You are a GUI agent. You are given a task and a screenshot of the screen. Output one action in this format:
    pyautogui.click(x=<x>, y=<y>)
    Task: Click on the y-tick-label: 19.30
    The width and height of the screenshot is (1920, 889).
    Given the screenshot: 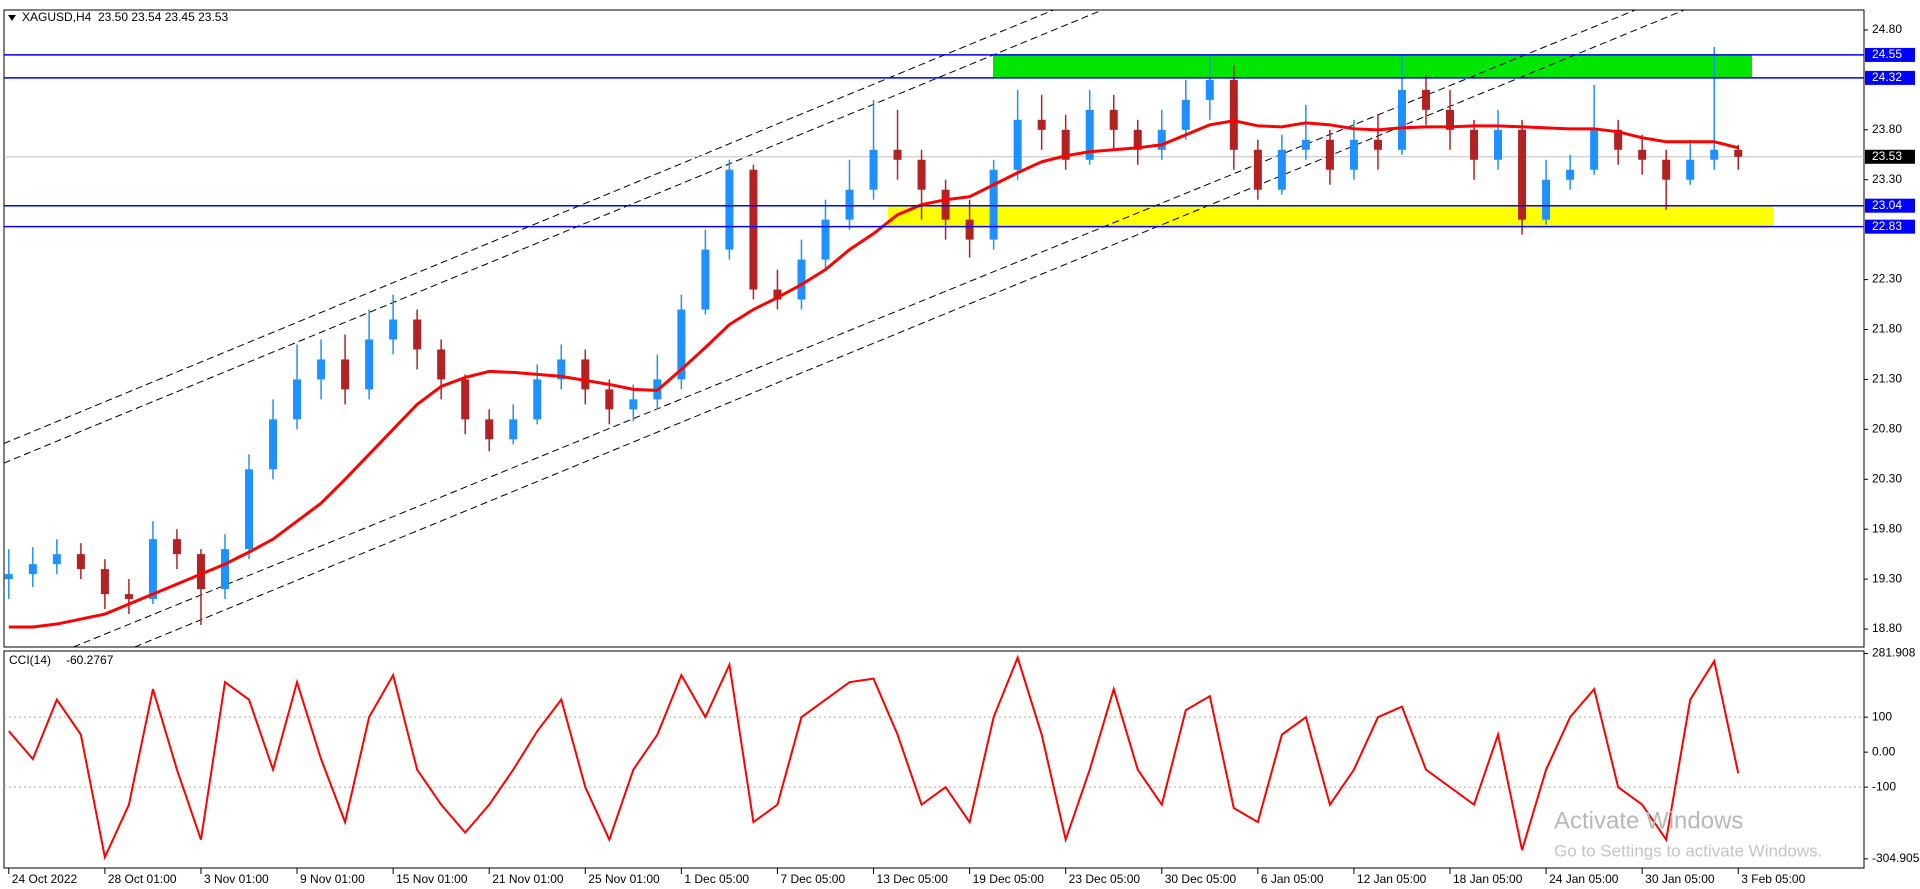 What is the action you would take?
    pyautogui.click(x=1887, y=578)
    